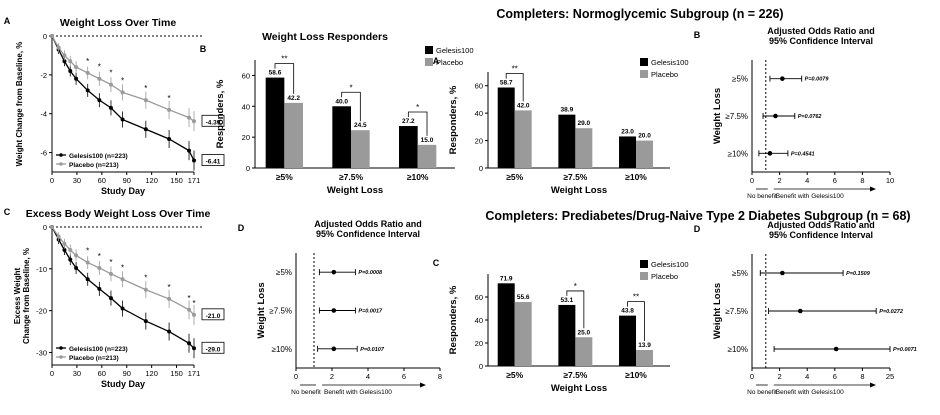  I want to click on bar-value-label: 40.0, so click(341, 101).